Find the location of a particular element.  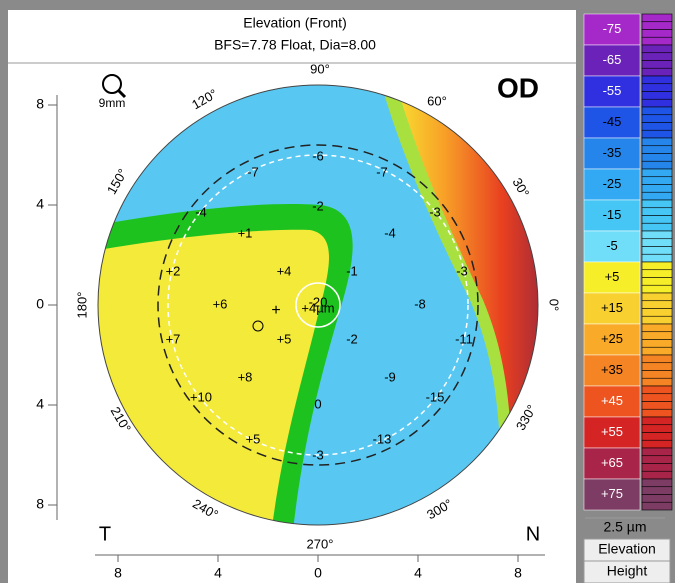

x-tick-label: 8 is located at coordinates (118, 573).